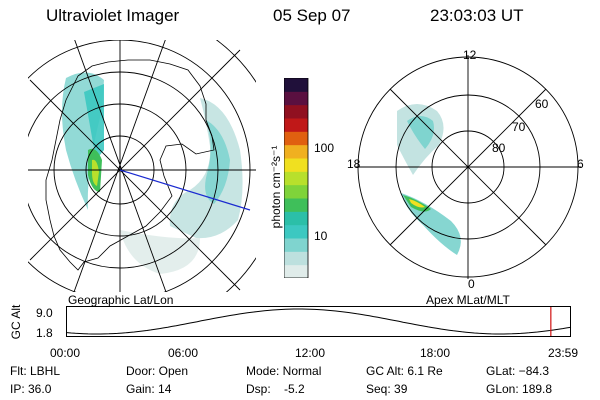 The width and height of the screenshot is (600, 400). I want to click on filter-info: Flt: LBHL, so click(35, 371).